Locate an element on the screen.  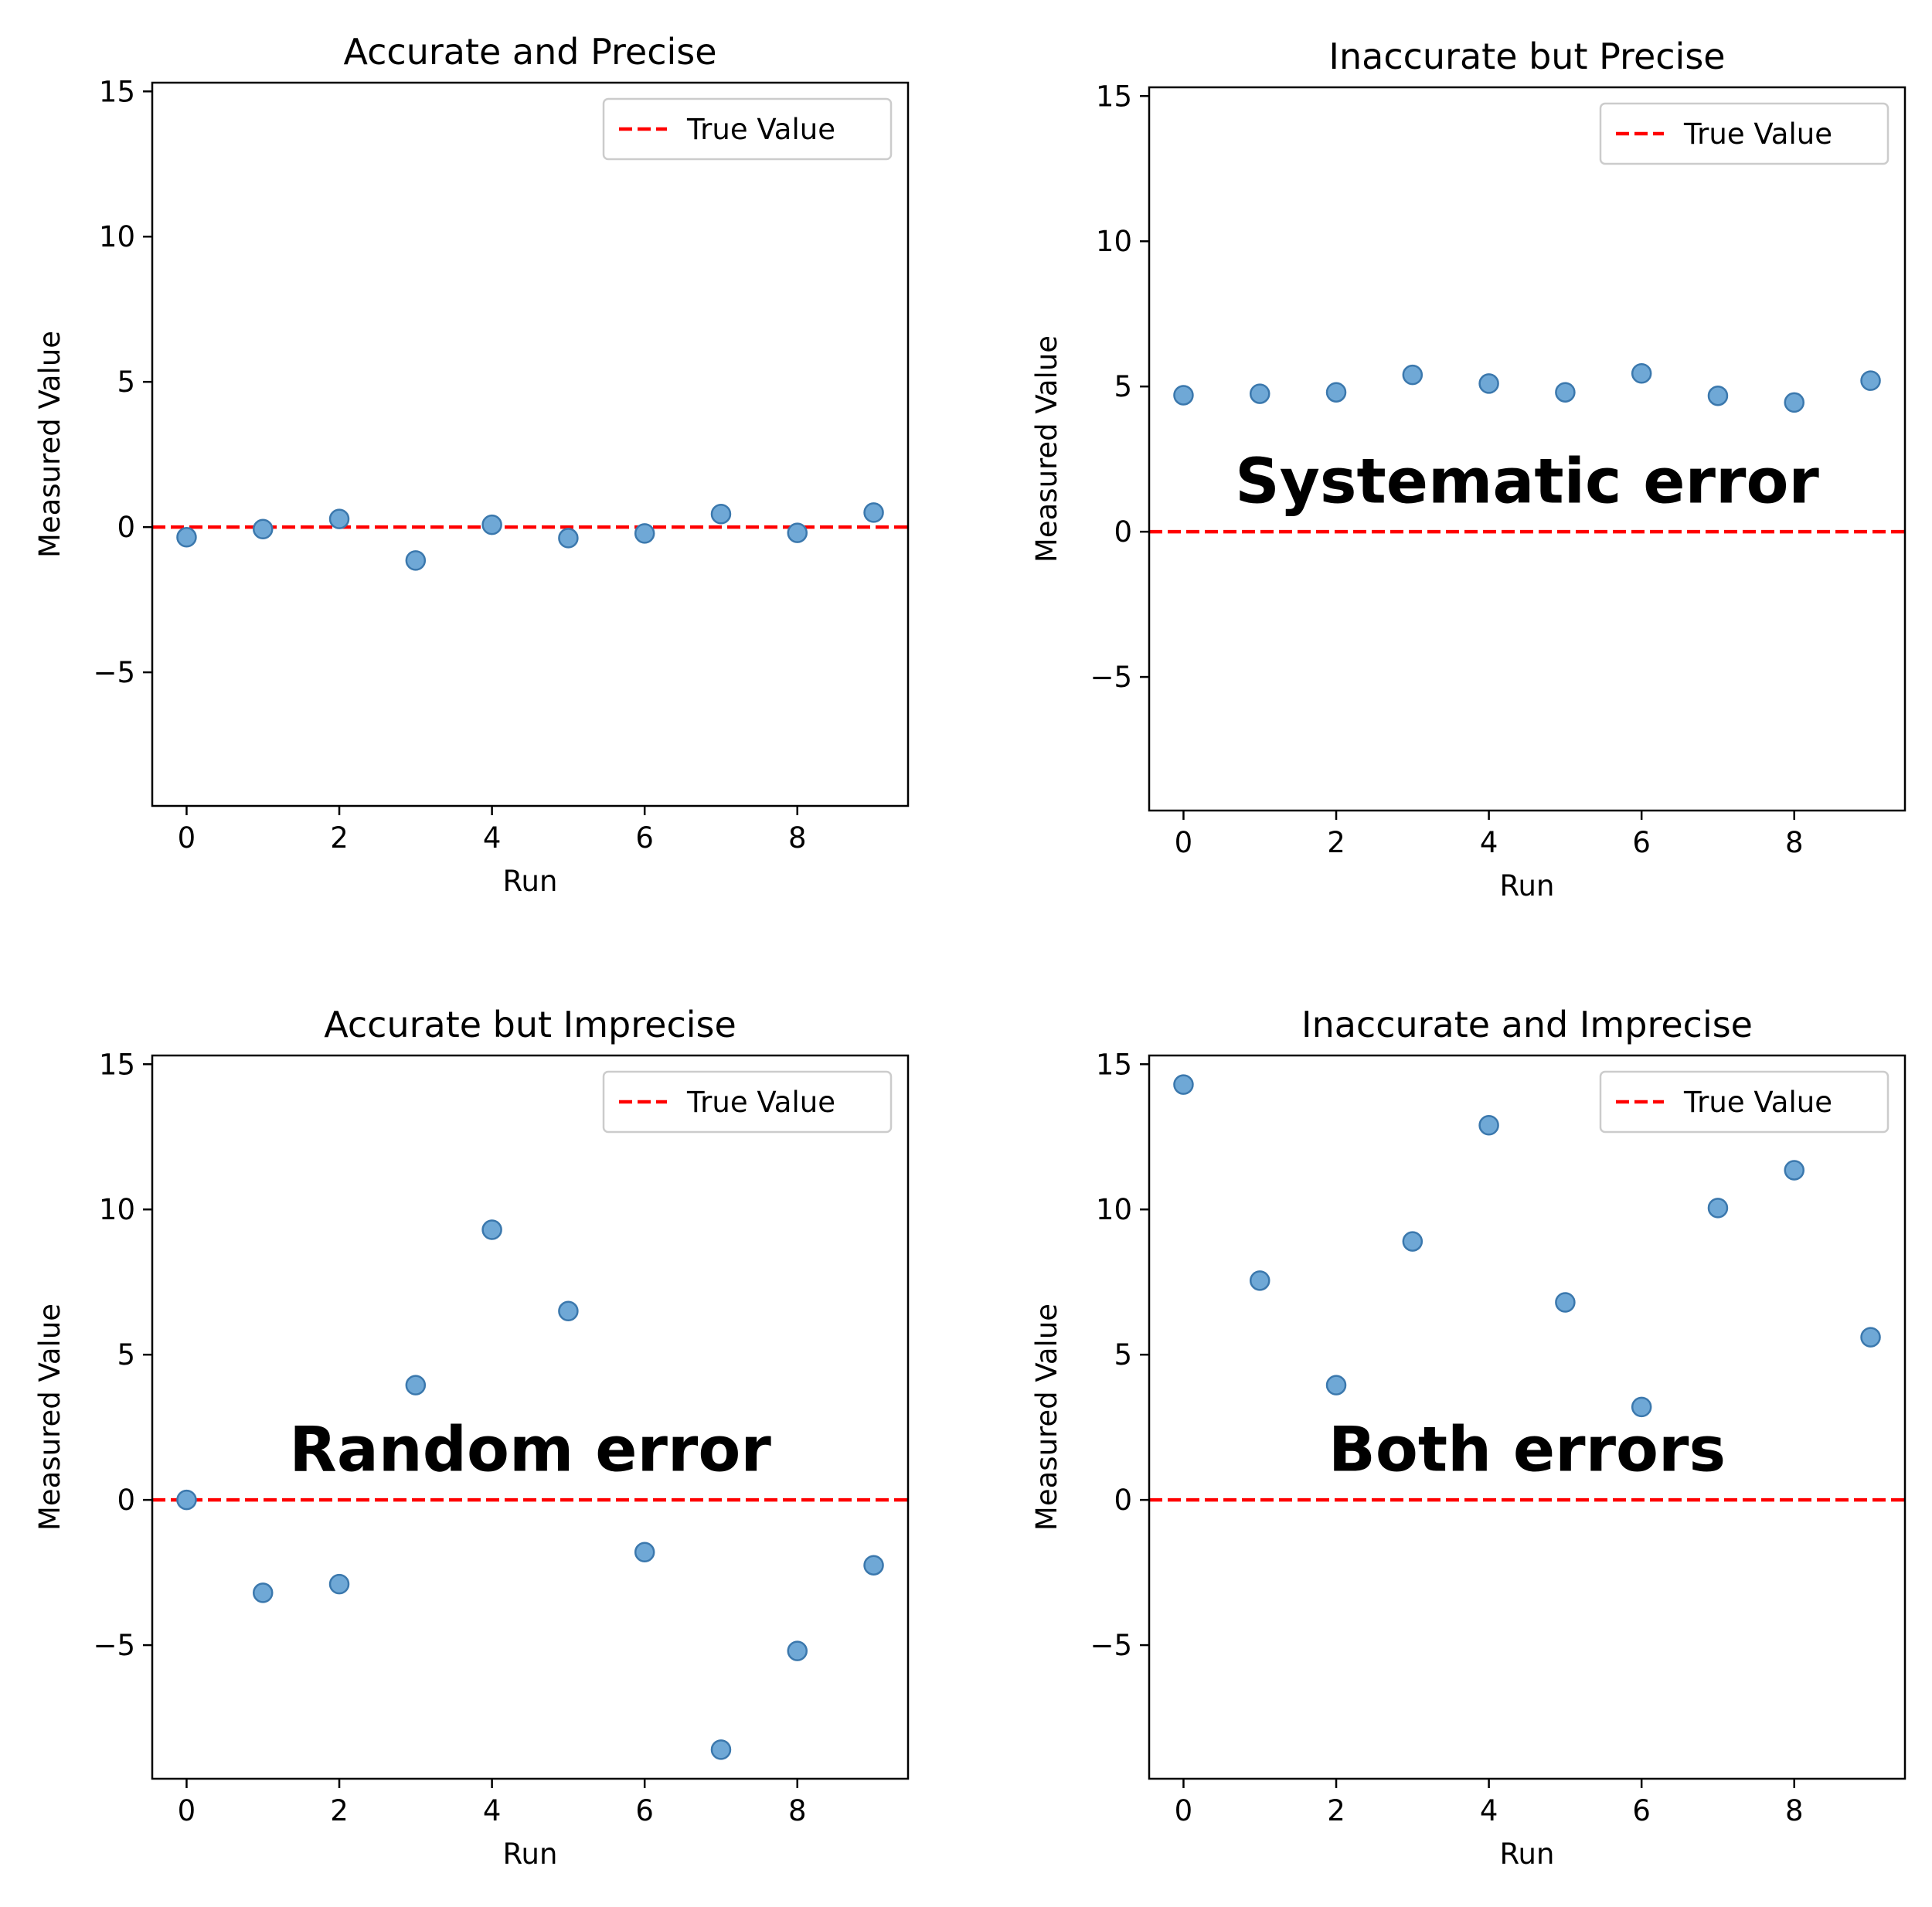
panel-title: Accurate but Imprecise is located at coordinates (530, 1025).